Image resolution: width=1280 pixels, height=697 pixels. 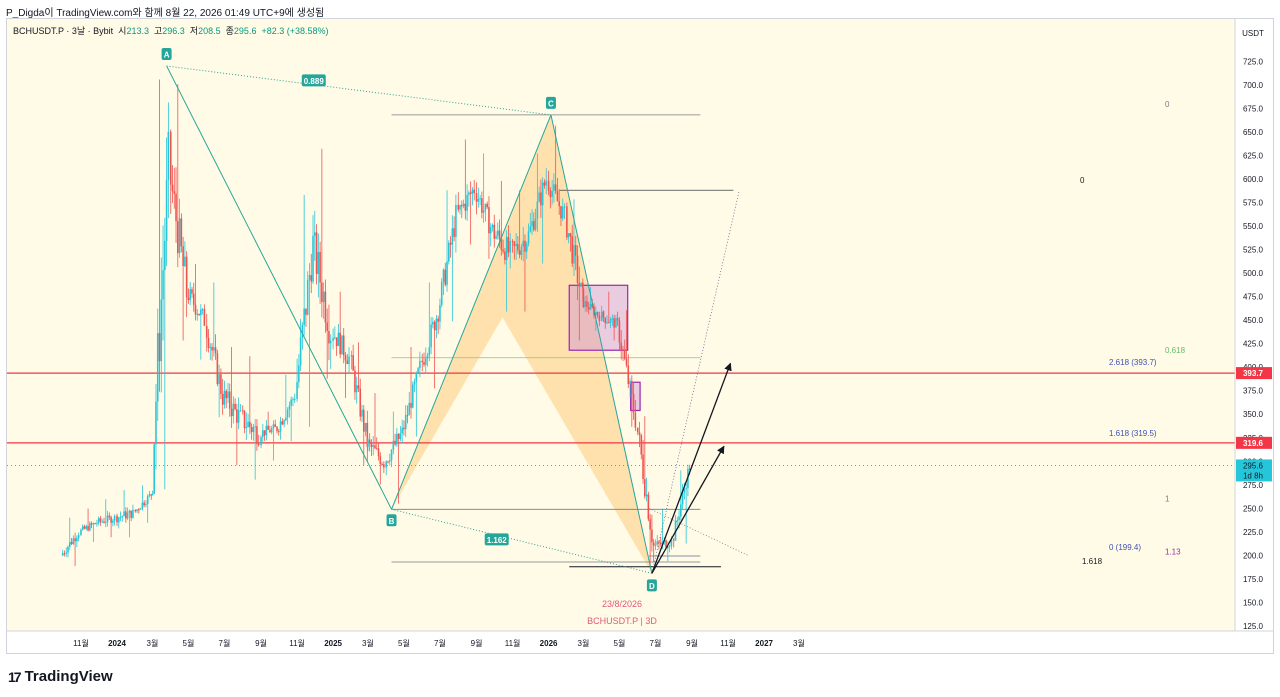 I want to click on price-tick-label: 125.0, so click(x=1253, y=626).